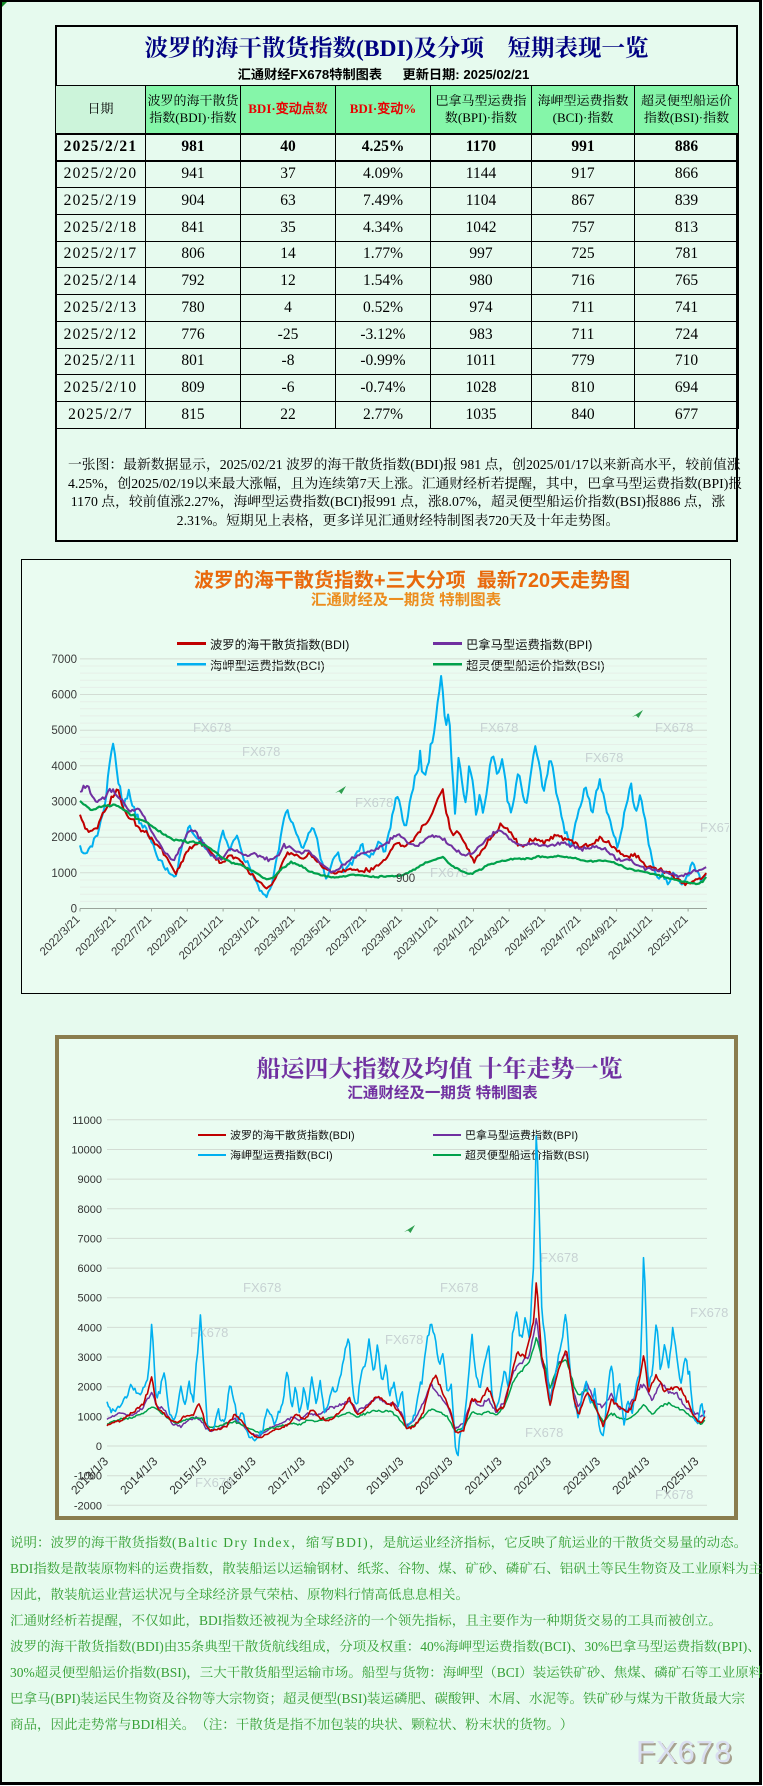 The height and width of the screenshot is (1786, 763). I want to click on svg-text: 10000, so click(86, 1151).